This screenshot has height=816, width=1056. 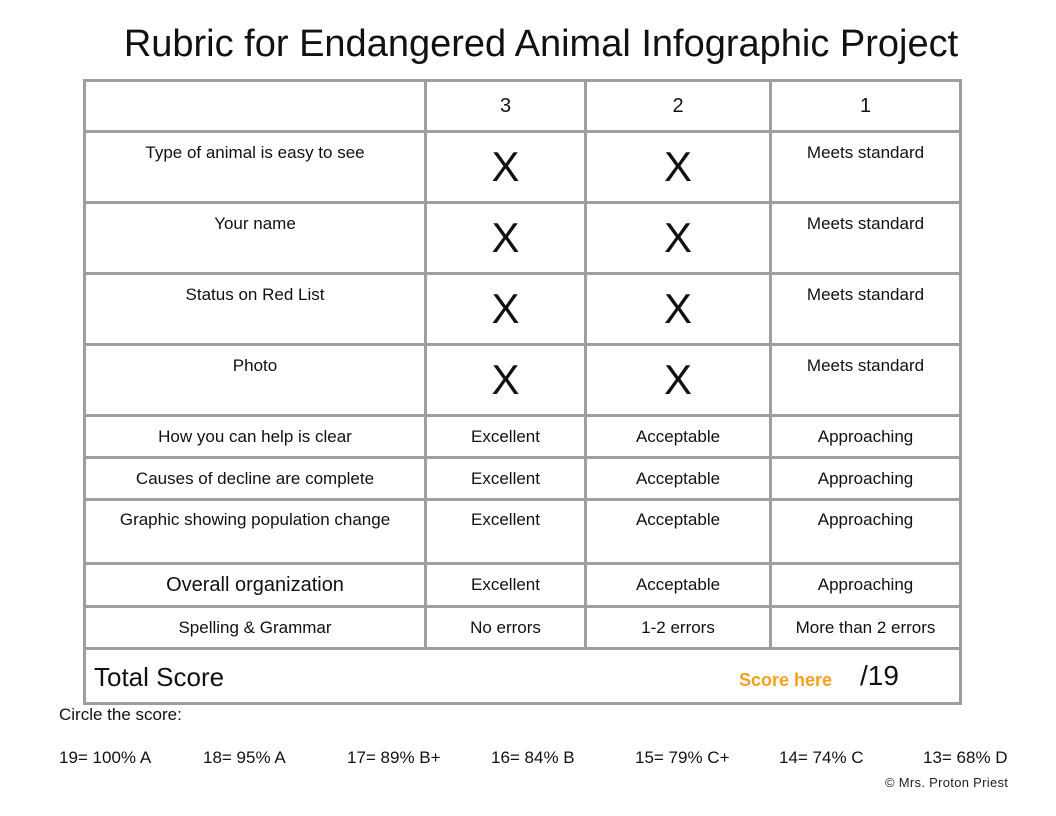 I want to click on header-score-3: 3, so click(x=505, y=106).